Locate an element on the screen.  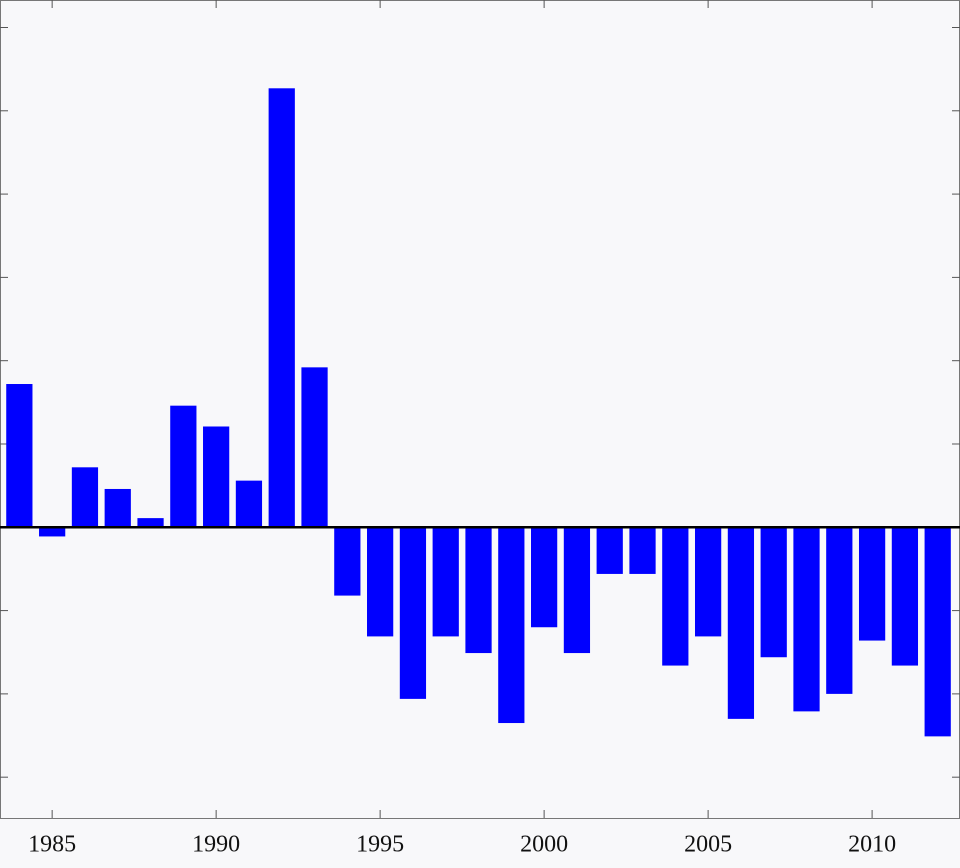
x-tick-label: 2005 is located at coordinates (708, 845).